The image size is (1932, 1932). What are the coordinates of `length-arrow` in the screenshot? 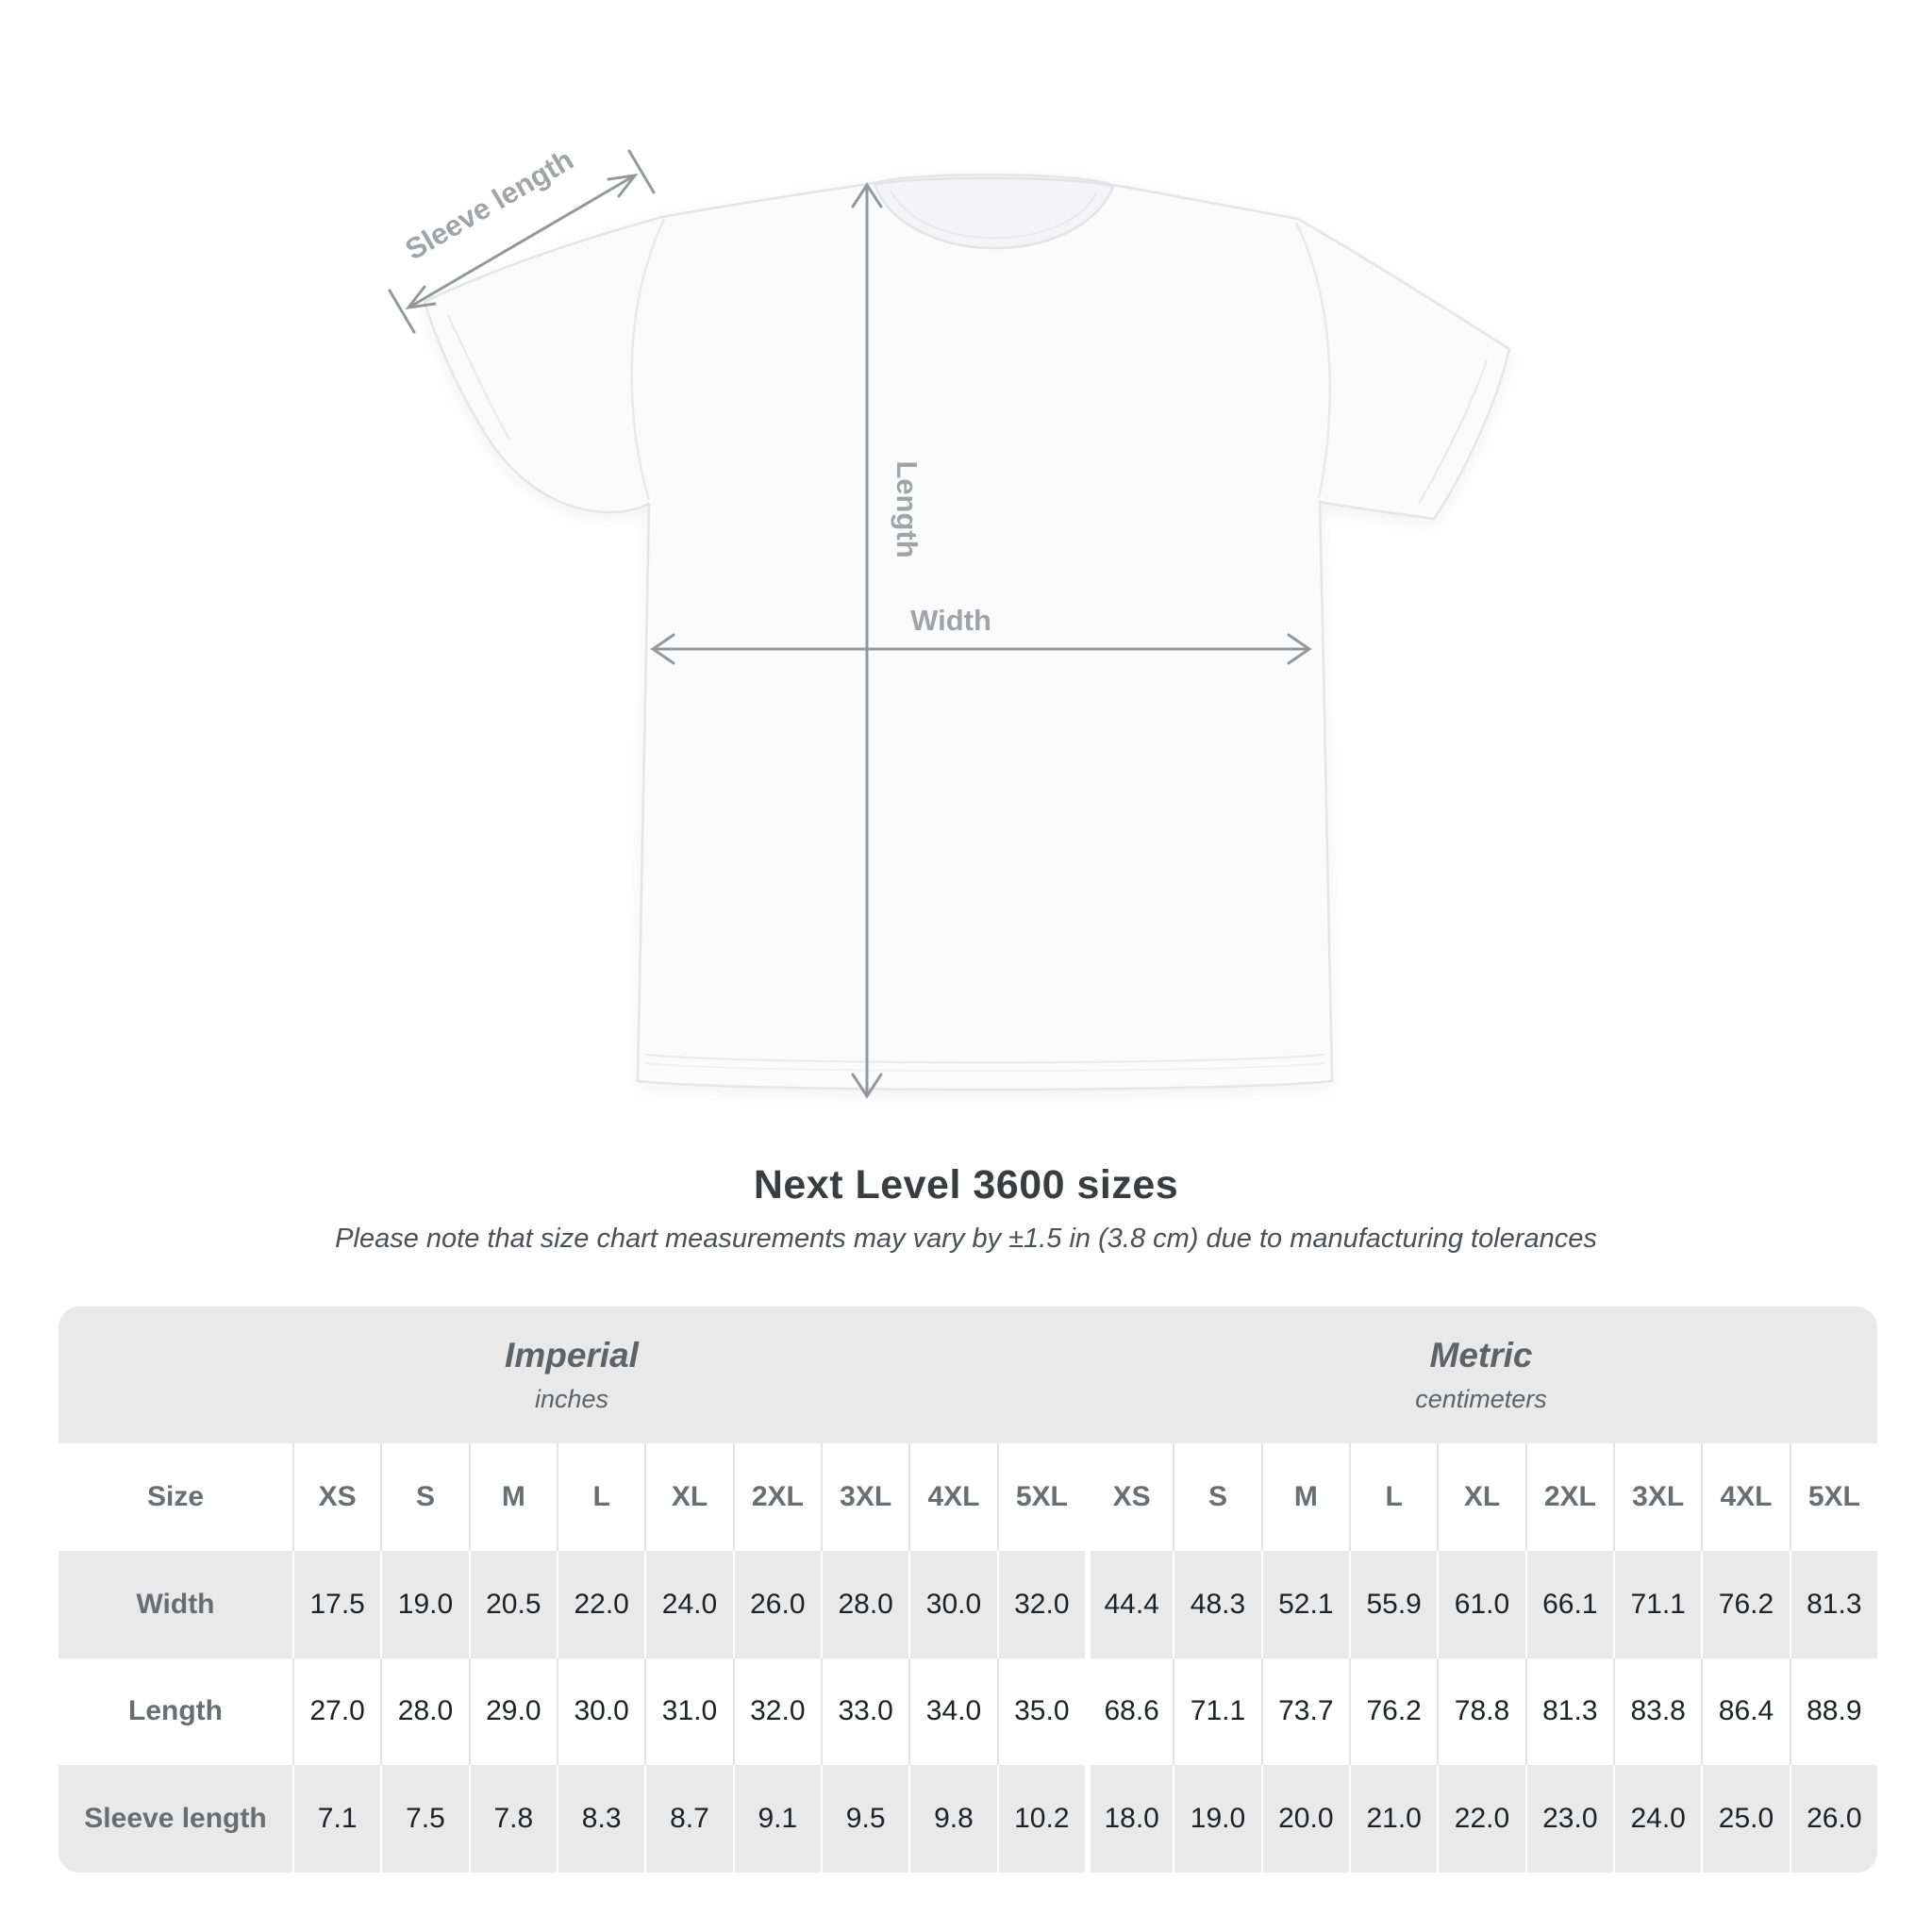 It's located at (867, 640).